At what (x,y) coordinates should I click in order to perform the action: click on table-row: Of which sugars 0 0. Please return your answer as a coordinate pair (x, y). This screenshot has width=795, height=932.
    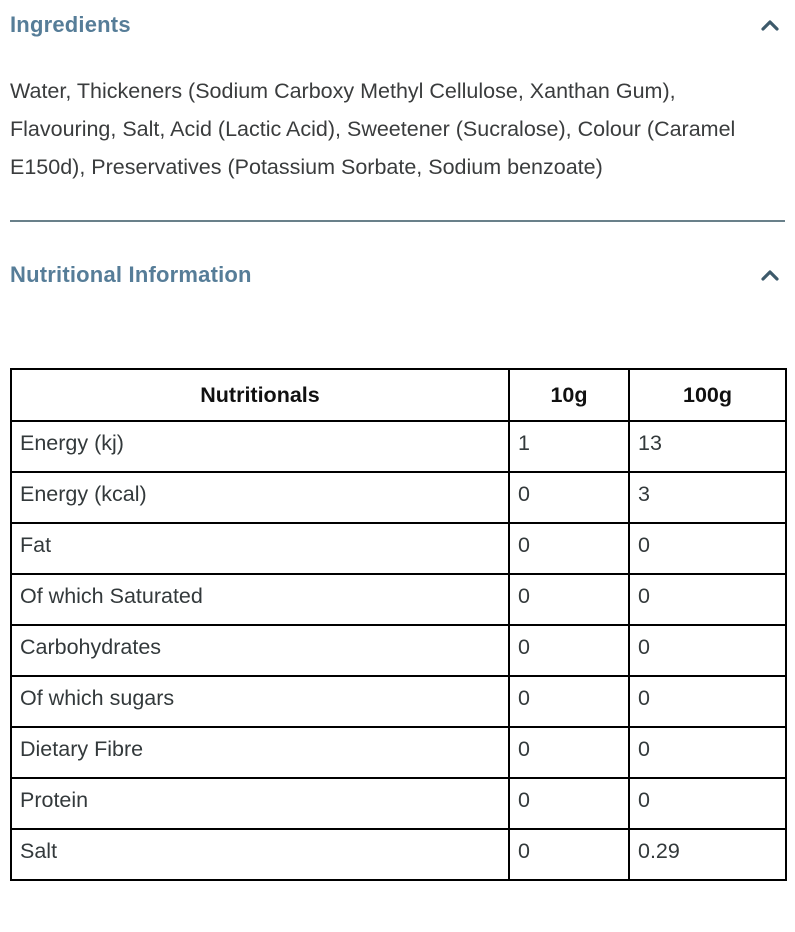
    Looking at the image, I should click on (398, 701).